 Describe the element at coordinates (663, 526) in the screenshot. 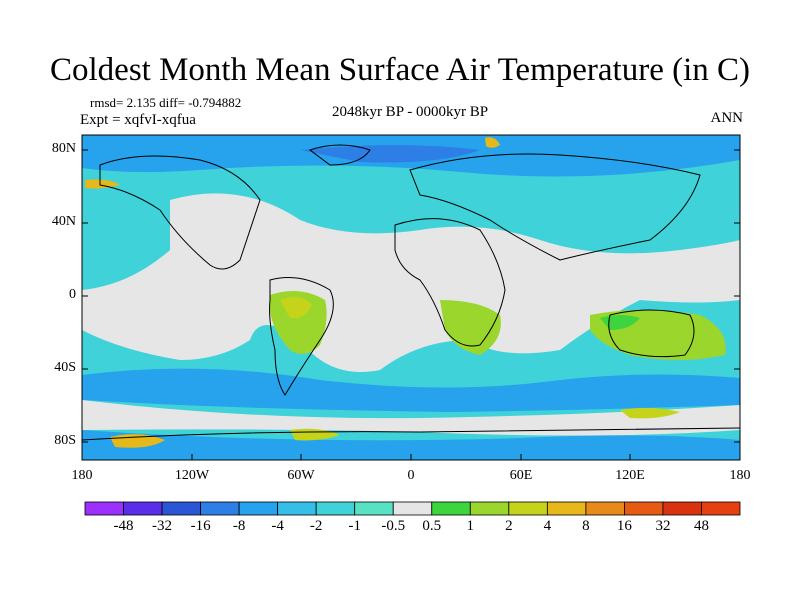

I see `colorbar-label: 32` at that location.